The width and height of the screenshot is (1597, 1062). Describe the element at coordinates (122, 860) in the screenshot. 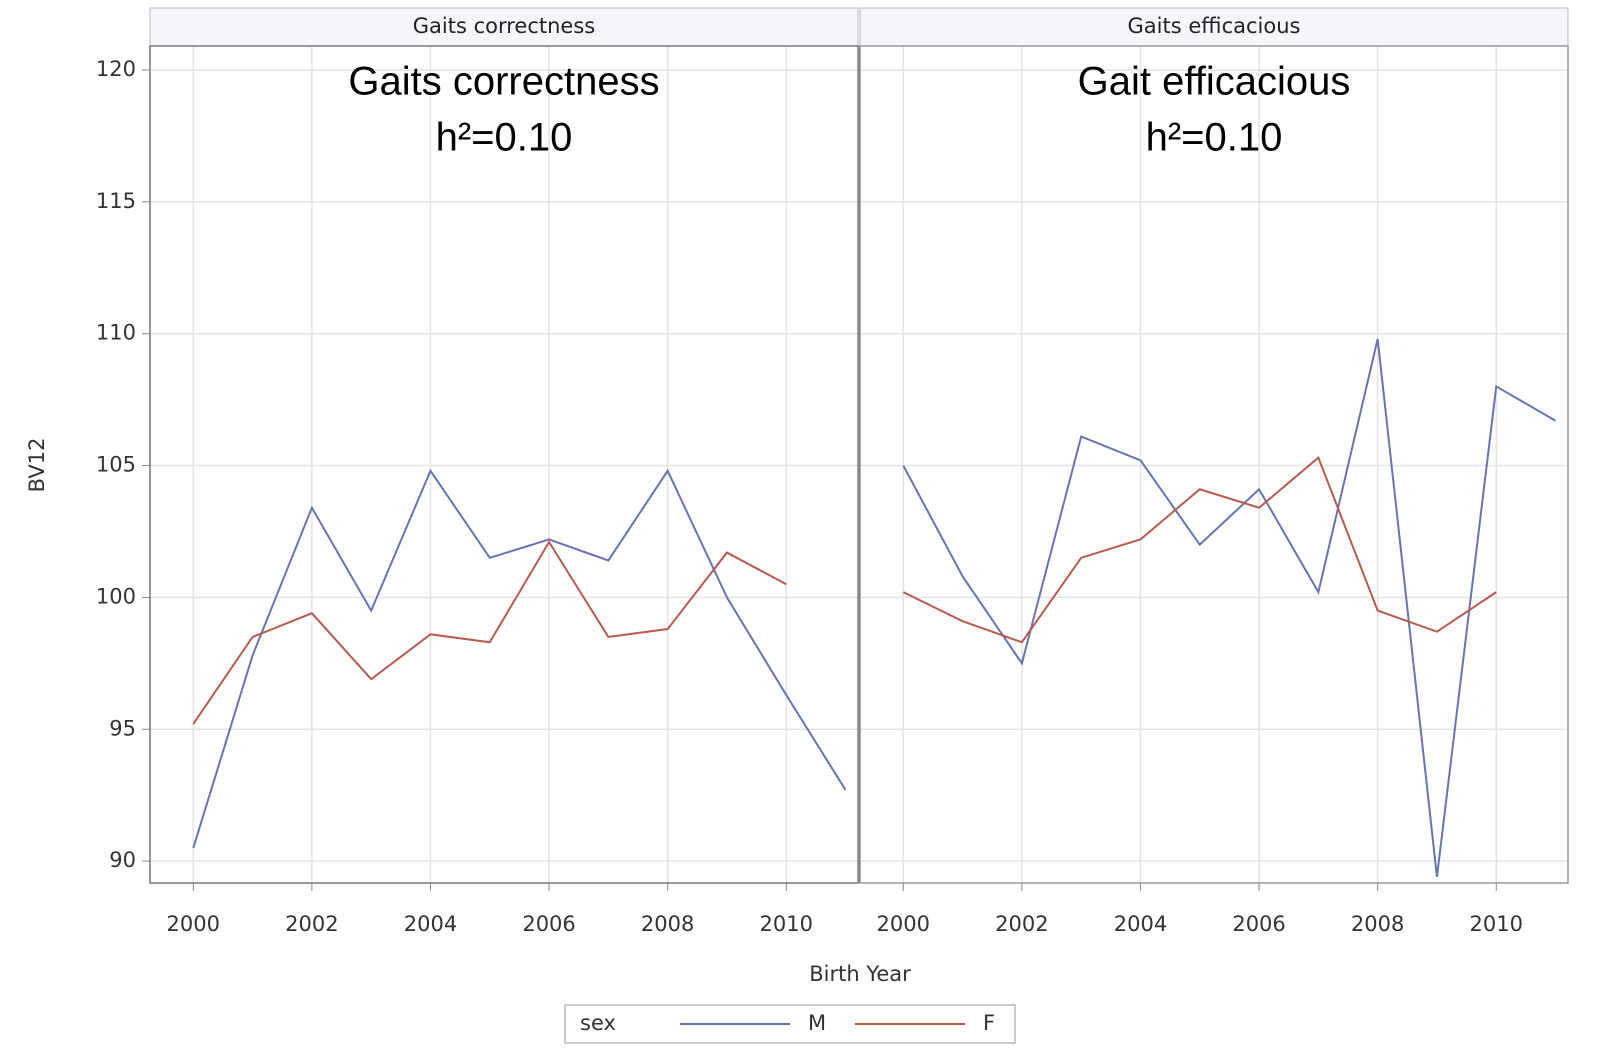

I see `y-tick-label: 90` at that location.